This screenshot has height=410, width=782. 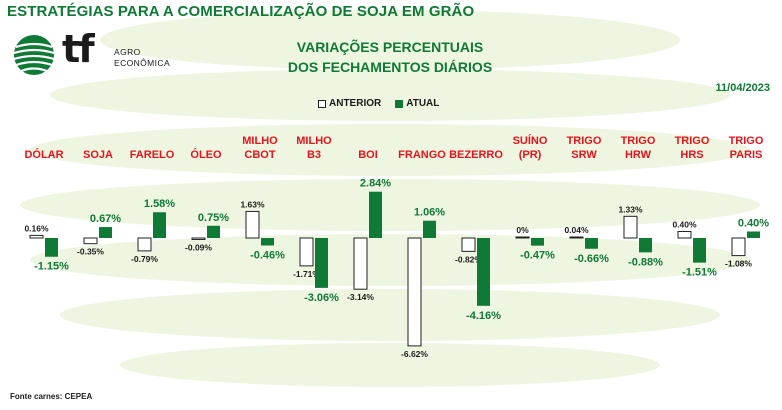 What do you see at coordinates (638, 155) in the screenshot?
I see `category-label: HRW` at bounding box center [638, 155].